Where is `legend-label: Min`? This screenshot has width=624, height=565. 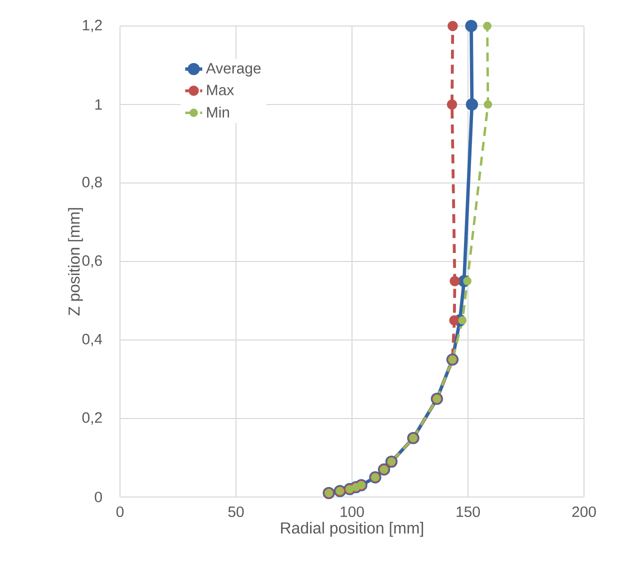
legend-label: Min is located at coordinates (218, 112).